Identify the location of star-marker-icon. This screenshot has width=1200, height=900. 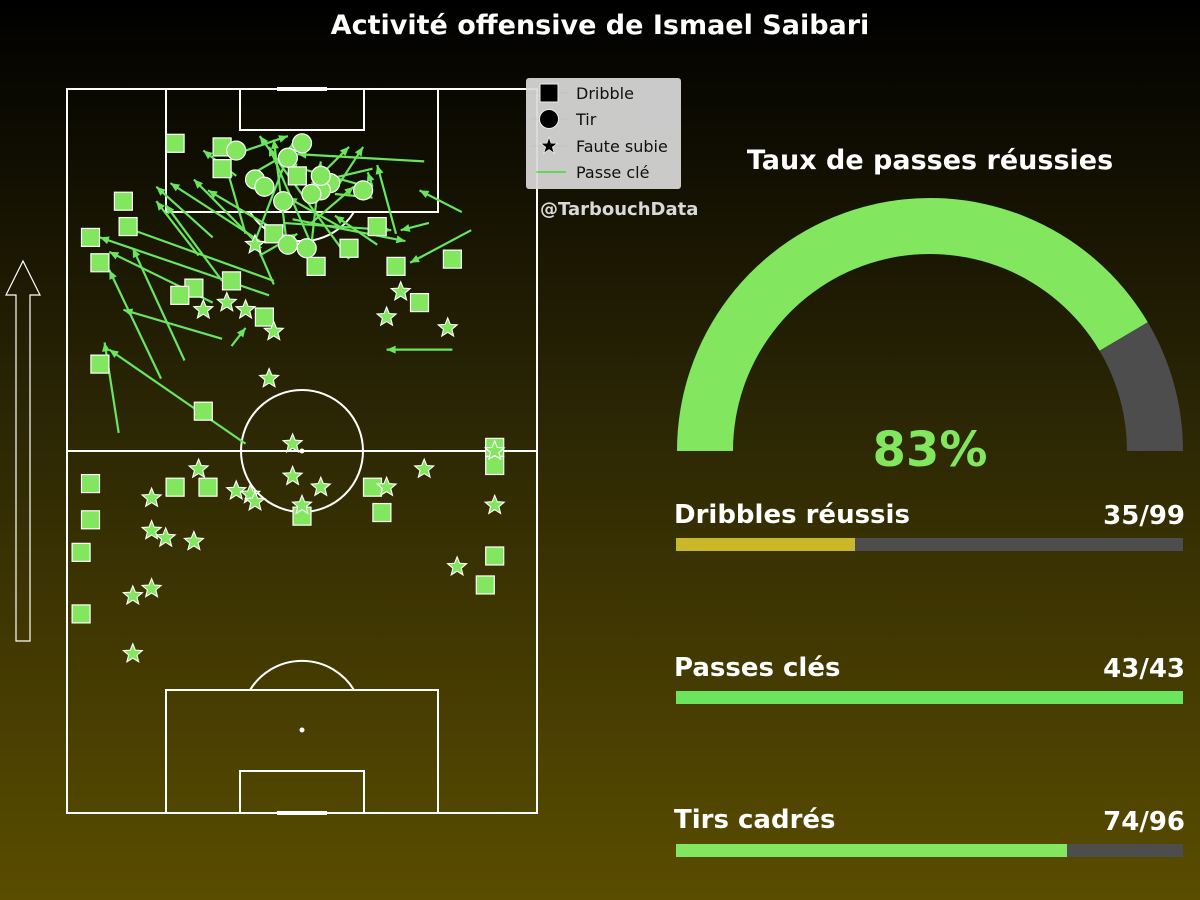
(549, 145).